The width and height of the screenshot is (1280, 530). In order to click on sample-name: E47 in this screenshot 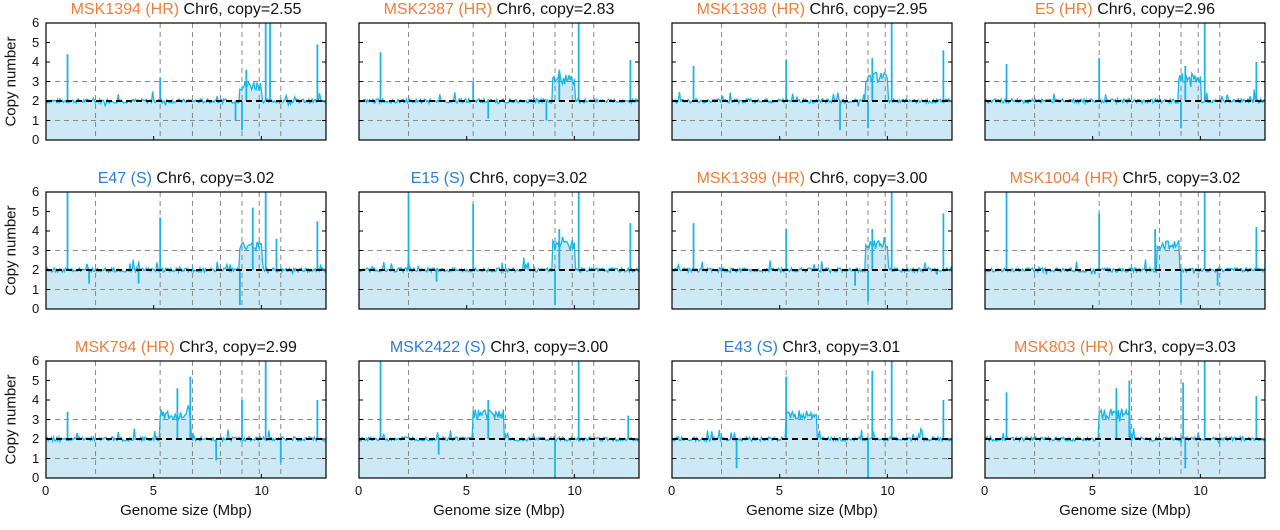, I will do `click(112, 178)`.